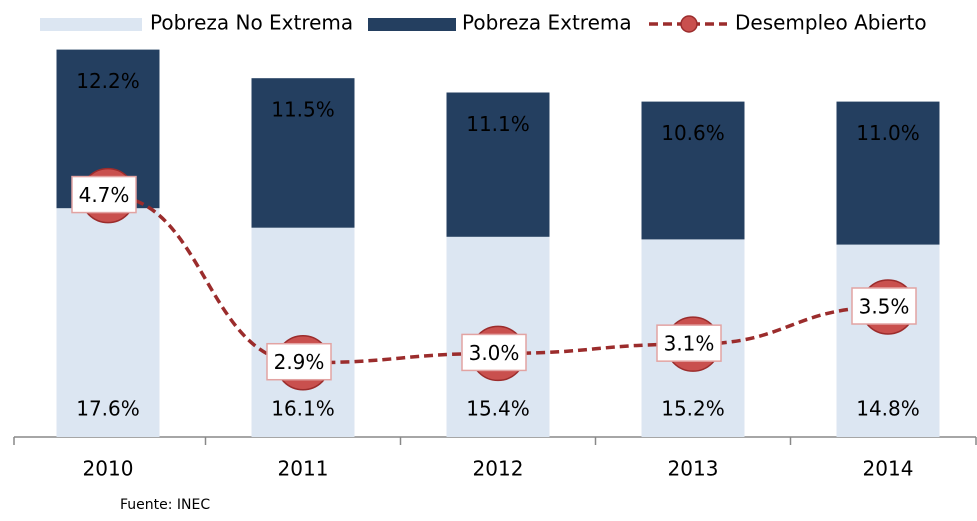 Image resolution: width=977 pixels, height=521 pixels. I want to click on x-tick-label: 2014, so click(888, 469).